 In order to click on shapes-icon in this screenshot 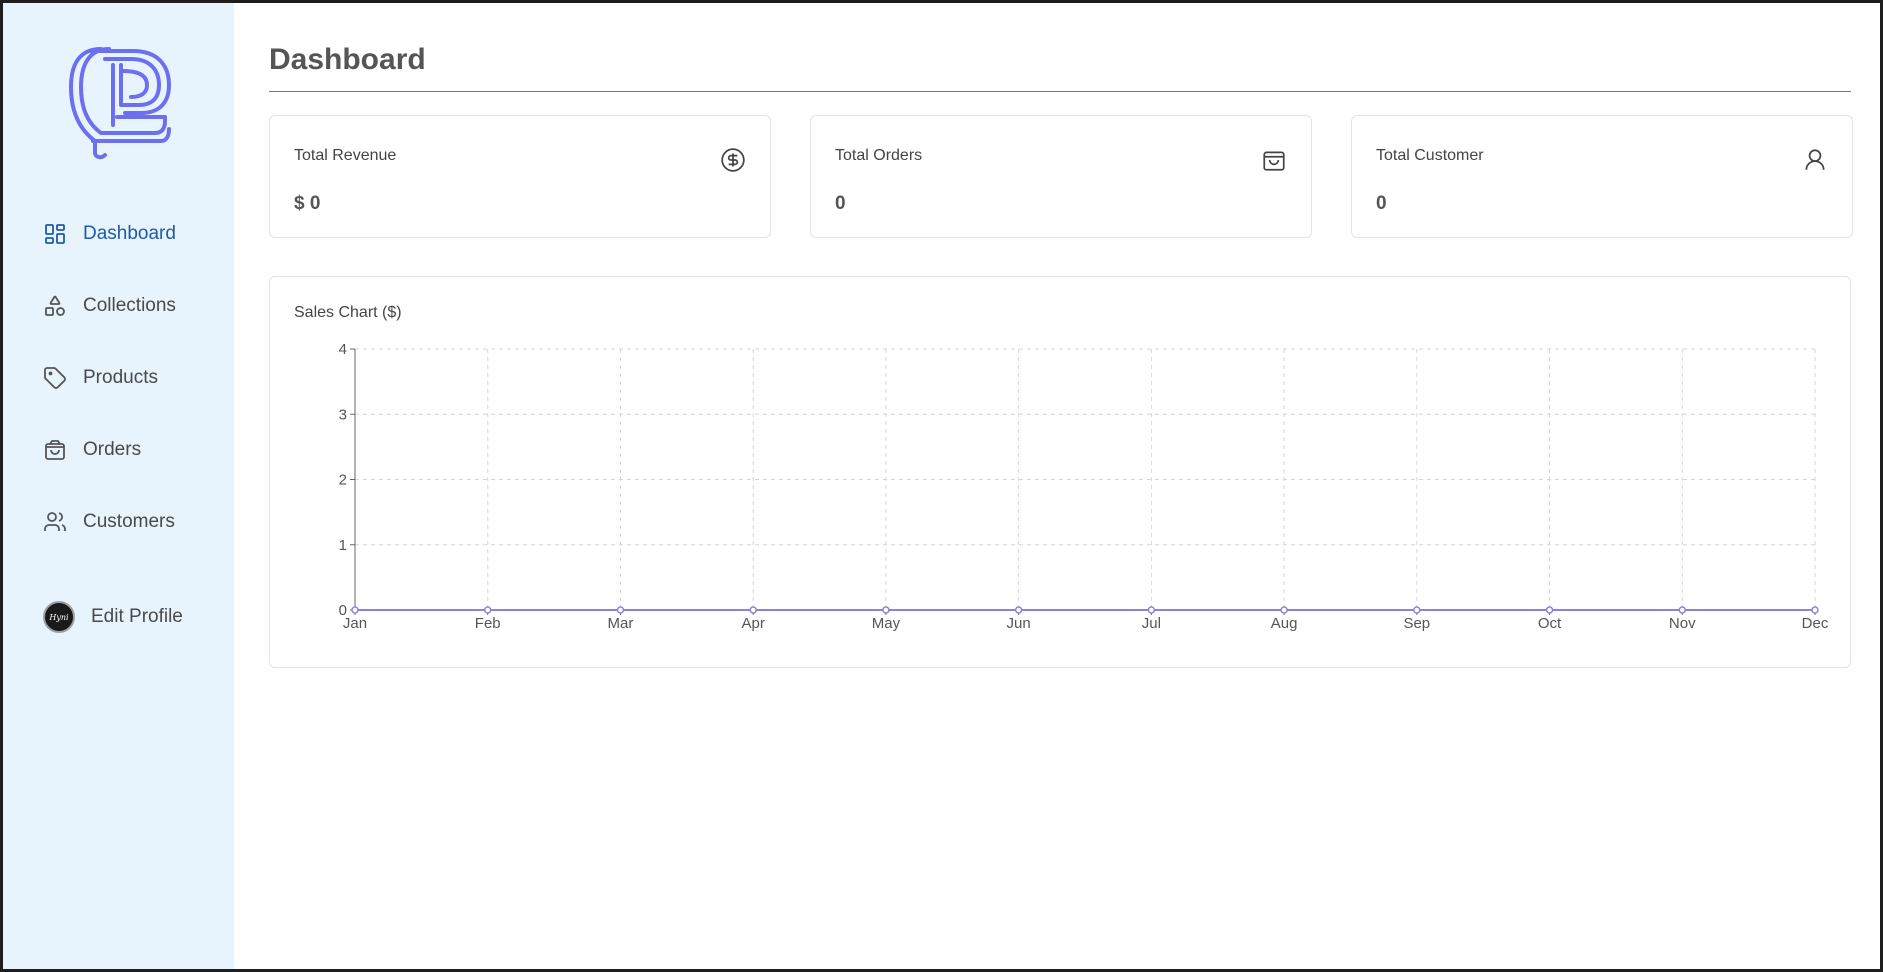, I will do `click(55, 306)`.